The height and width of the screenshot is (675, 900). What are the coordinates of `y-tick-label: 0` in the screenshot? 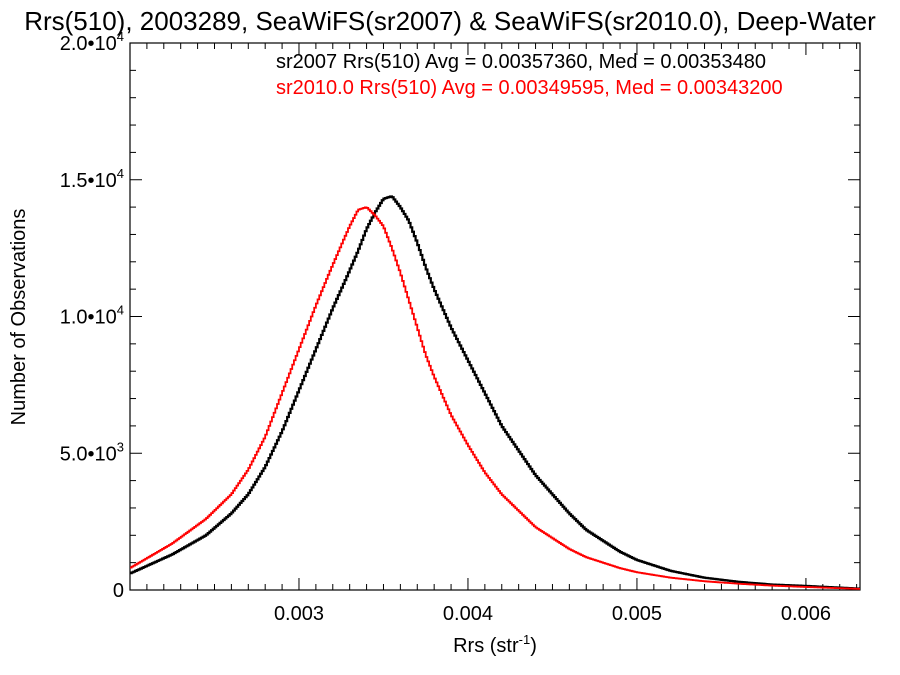 It's located at (118, 591).